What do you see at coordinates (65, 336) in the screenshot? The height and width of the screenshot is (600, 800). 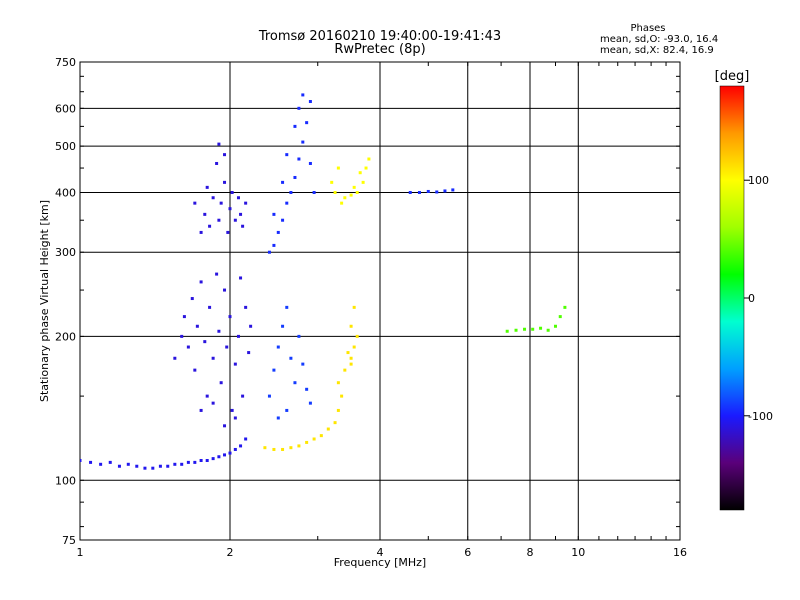 I see `y-tick-label: 200` at bounding box center [65, 336].